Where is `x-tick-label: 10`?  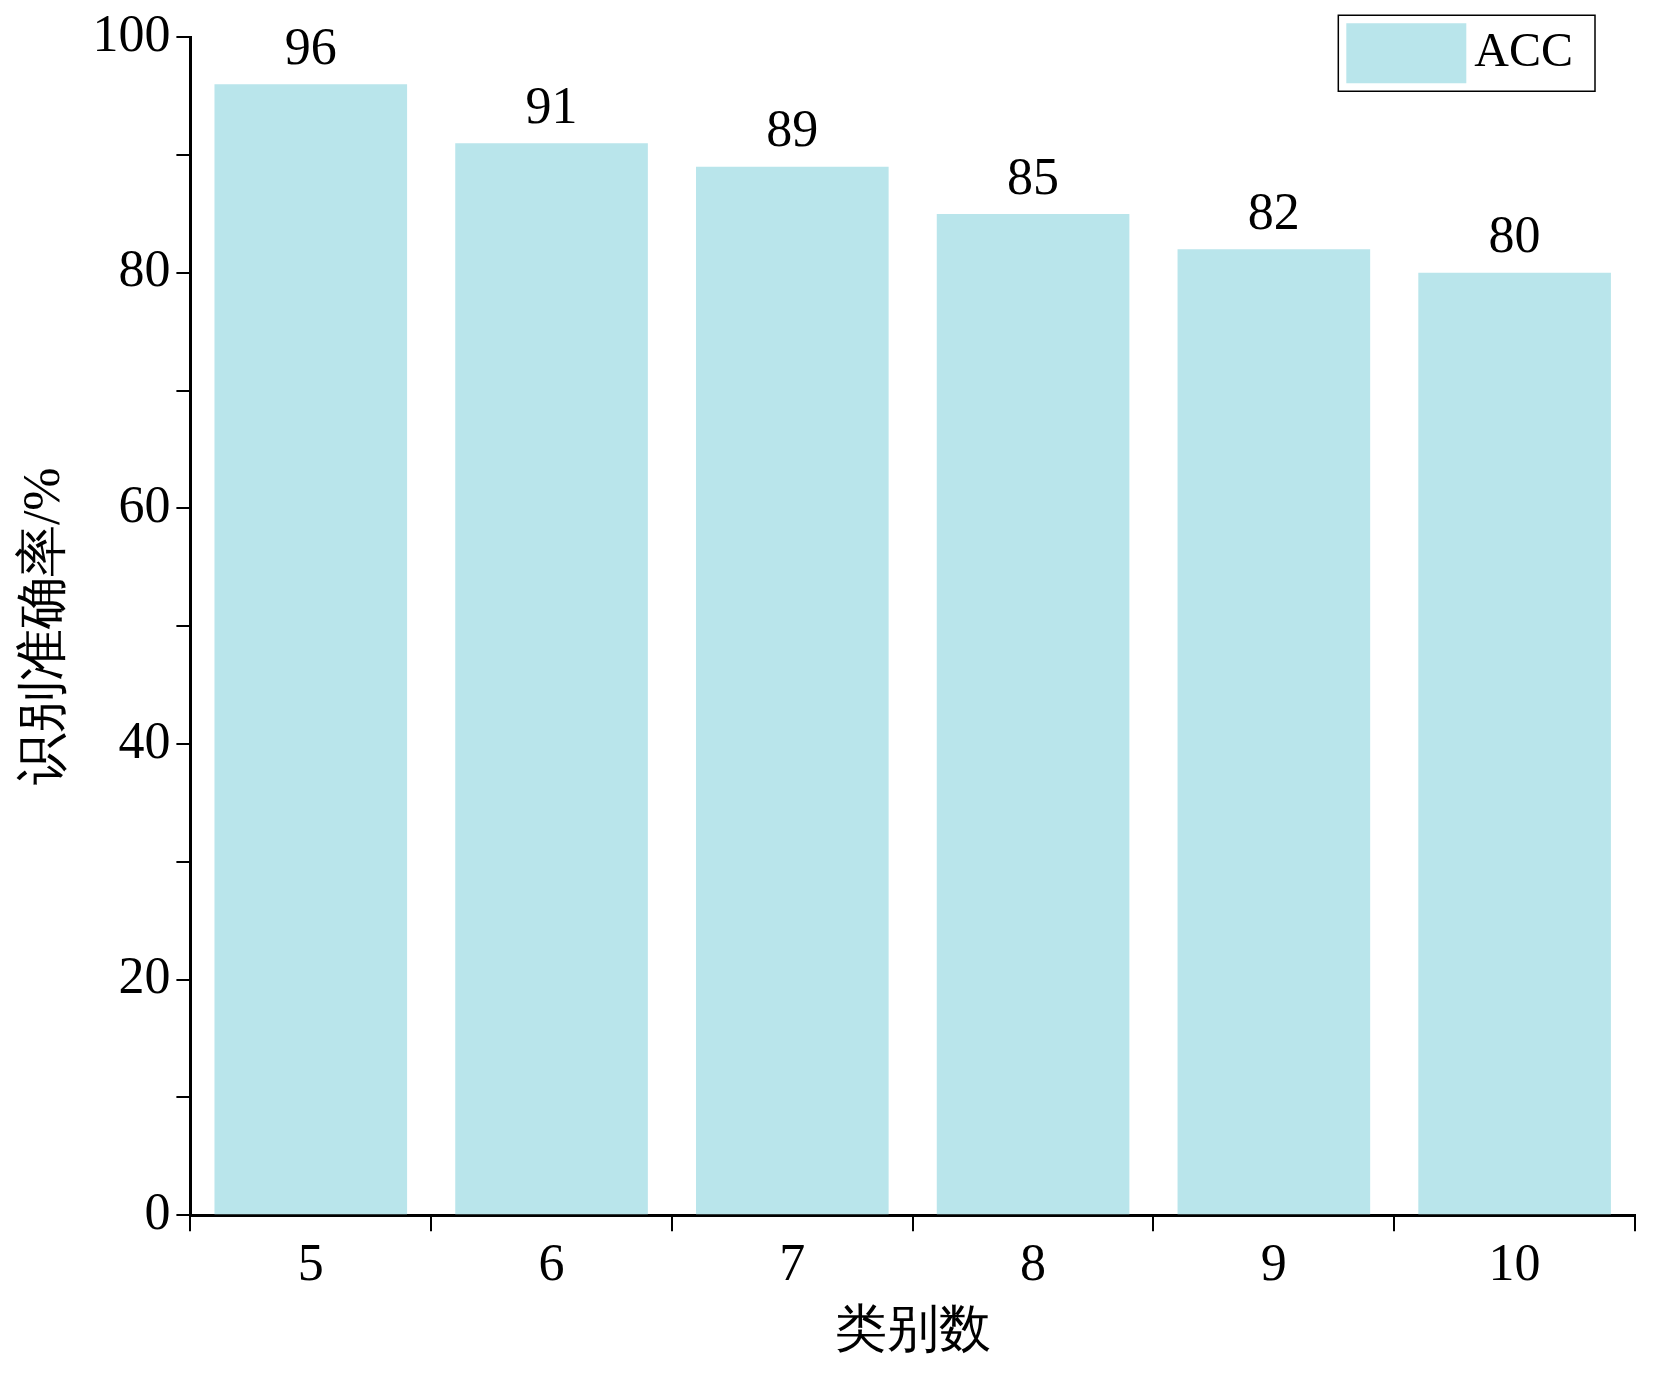 x-tick-label: 10 is located at coordinates (1514, 1263).